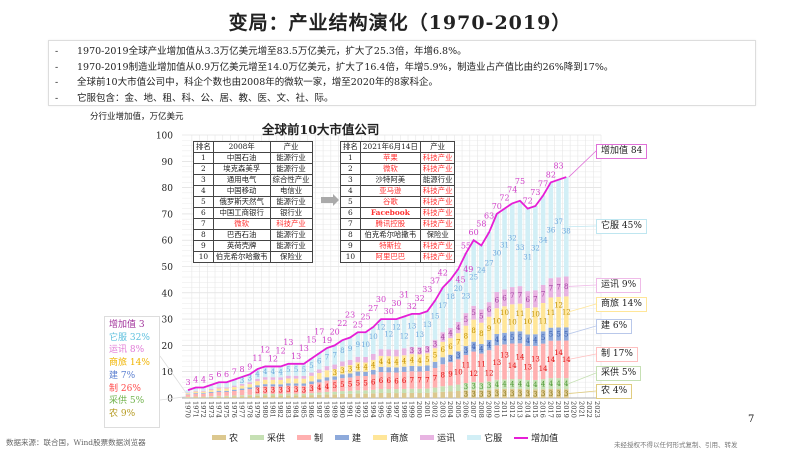  Describe the element at coordinates (536, 437) in the screenshot. I see `legend-item-增加值: 增加值` at that location.